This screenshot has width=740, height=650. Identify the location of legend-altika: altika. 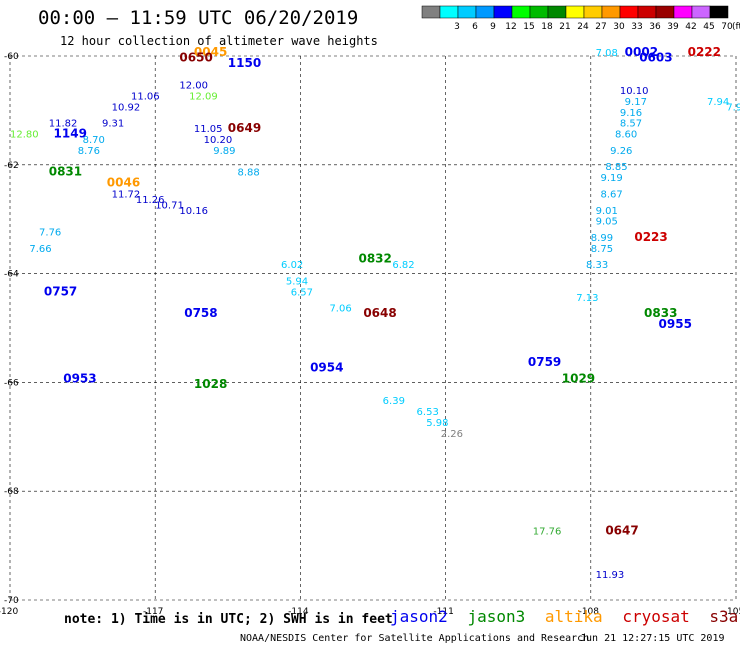
(573, 616).